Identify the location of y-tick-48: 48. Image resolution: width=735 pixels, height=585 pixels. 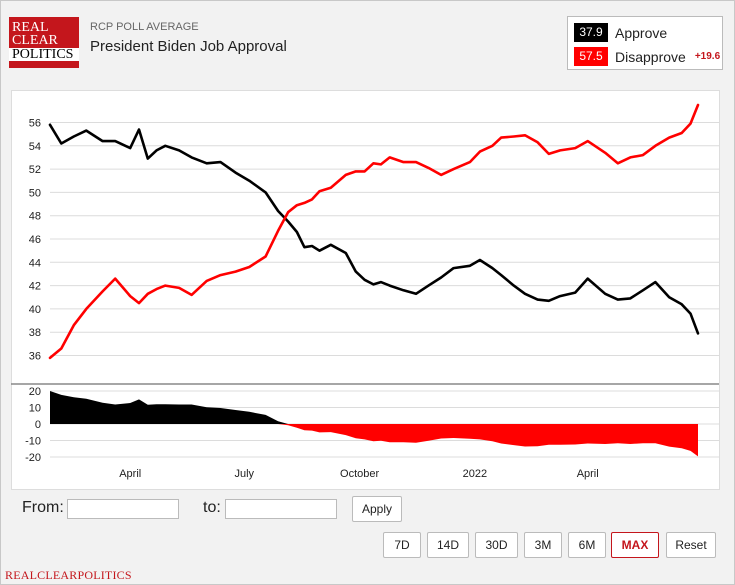
(35, 217).